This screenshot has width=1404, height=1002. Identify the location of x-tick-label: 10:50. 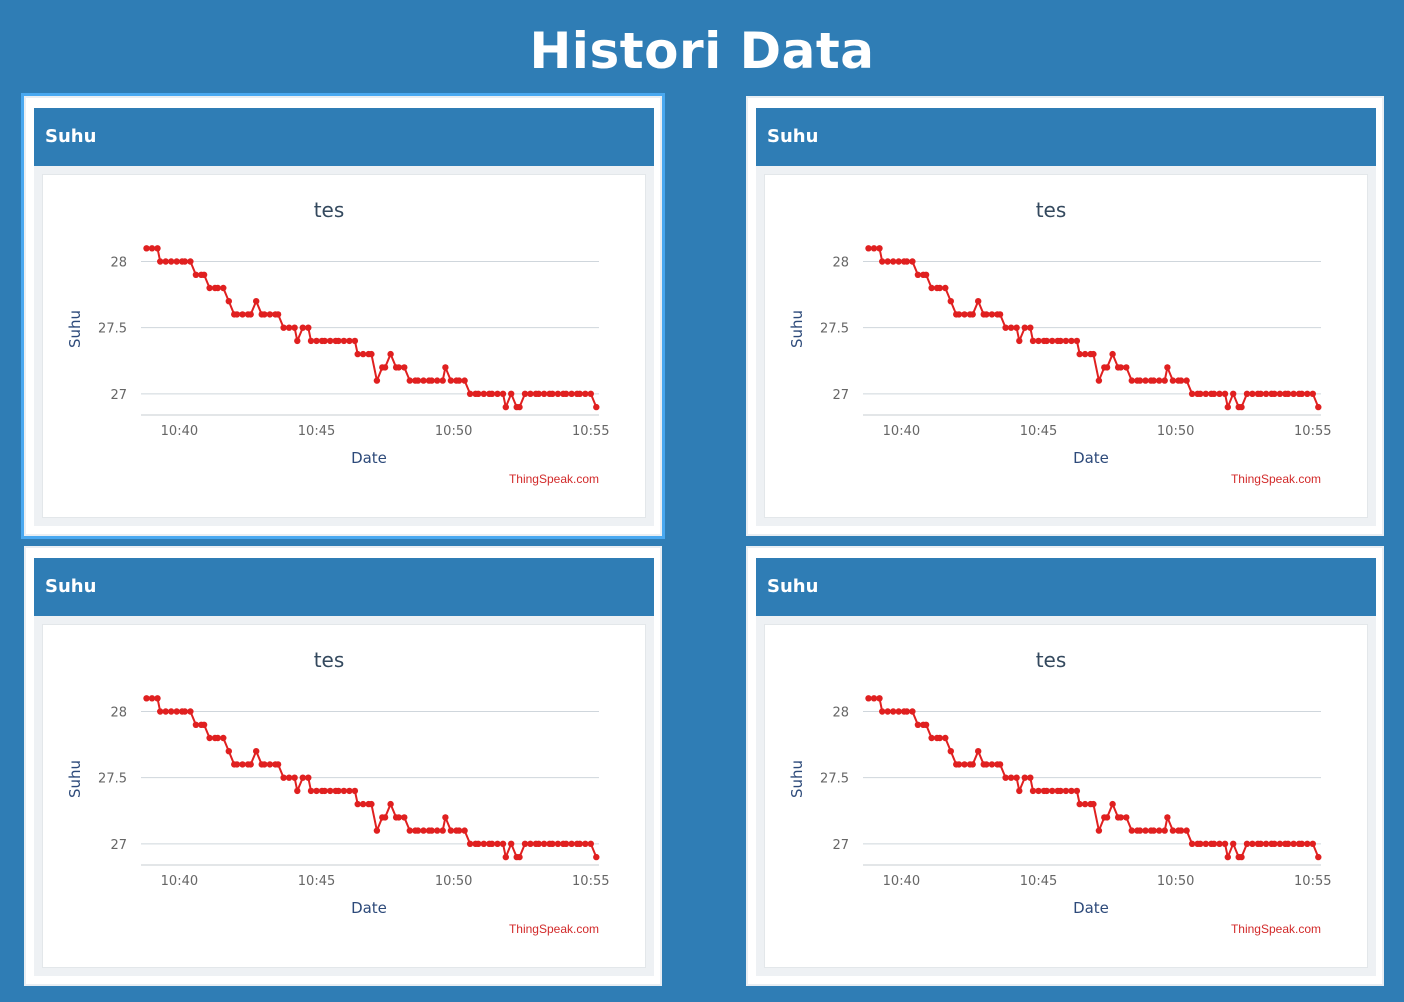
(1175, 431).